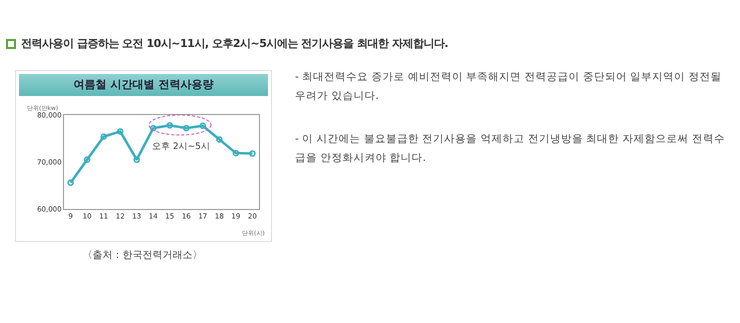 This screenshot has height=323, width=740. Describe the element at coordinates (143, 255) in the screenshot. I see `text: 〈출처 : 한국전력거래소〉` at that location.